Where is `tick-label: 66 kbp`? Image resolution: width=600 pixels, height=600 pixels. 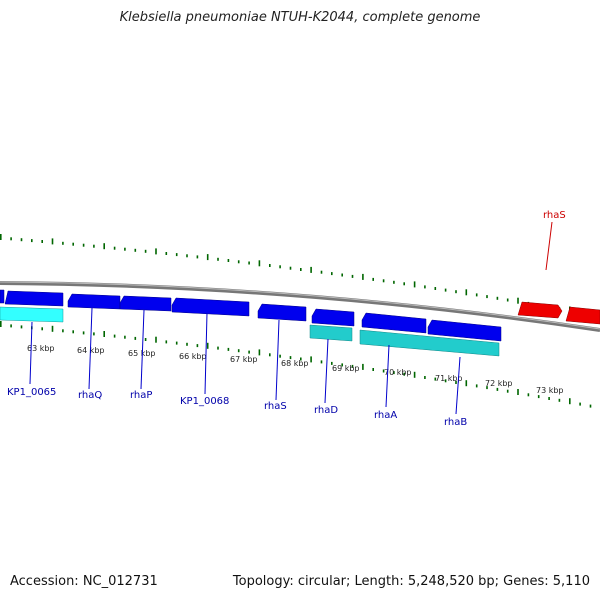 tick-label: 66 kbp is located at coordinates (193, 356).